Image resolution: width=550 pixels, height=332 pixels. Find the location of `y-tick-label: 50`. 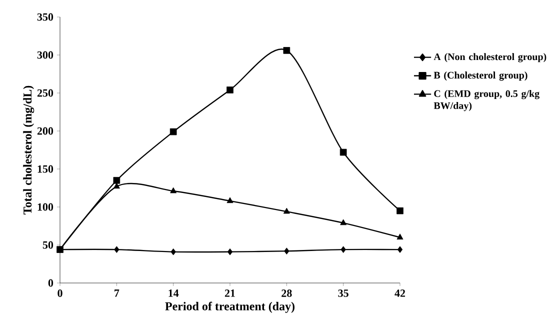

y-tick-label: 50 is located at coordinates (48, 245).